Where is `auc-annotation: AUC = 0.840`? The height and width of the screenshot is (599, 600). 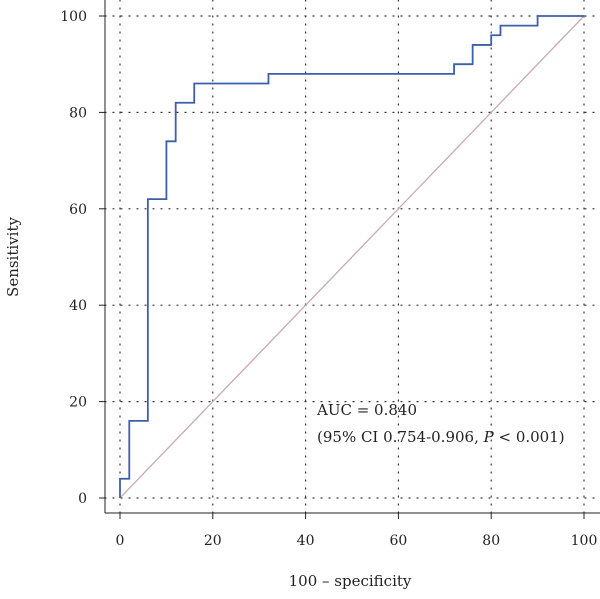 auc-annotation: AUC = 0.840 is located at coordinates (366, 410).